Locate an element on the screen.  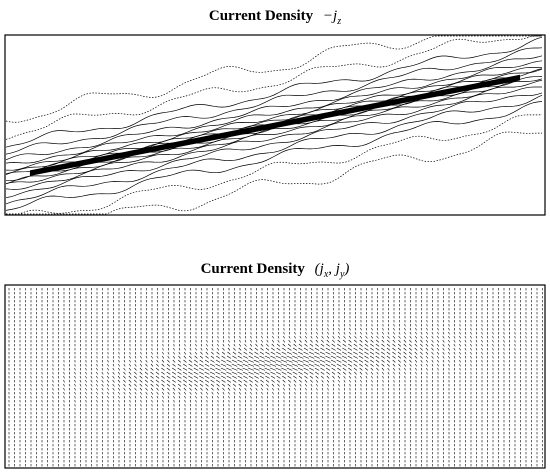
panel-title: Current Density −jz is located at coordinates (275, 17).